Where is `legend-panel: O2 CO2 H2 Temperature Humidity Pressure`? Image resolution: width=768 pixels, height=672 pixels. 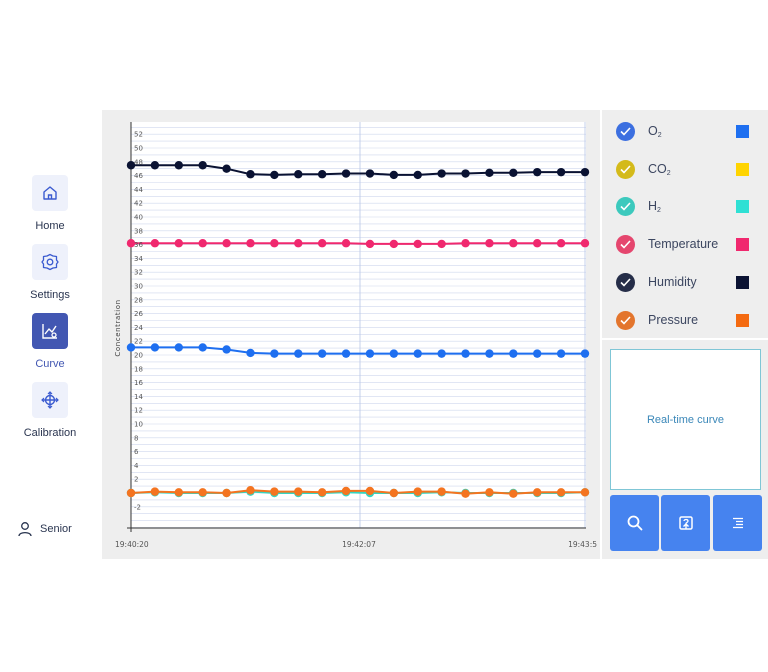 legend-panel: O2 CO2 H2 Temperature Humidity Pressure is located at coordinates (685, 224).